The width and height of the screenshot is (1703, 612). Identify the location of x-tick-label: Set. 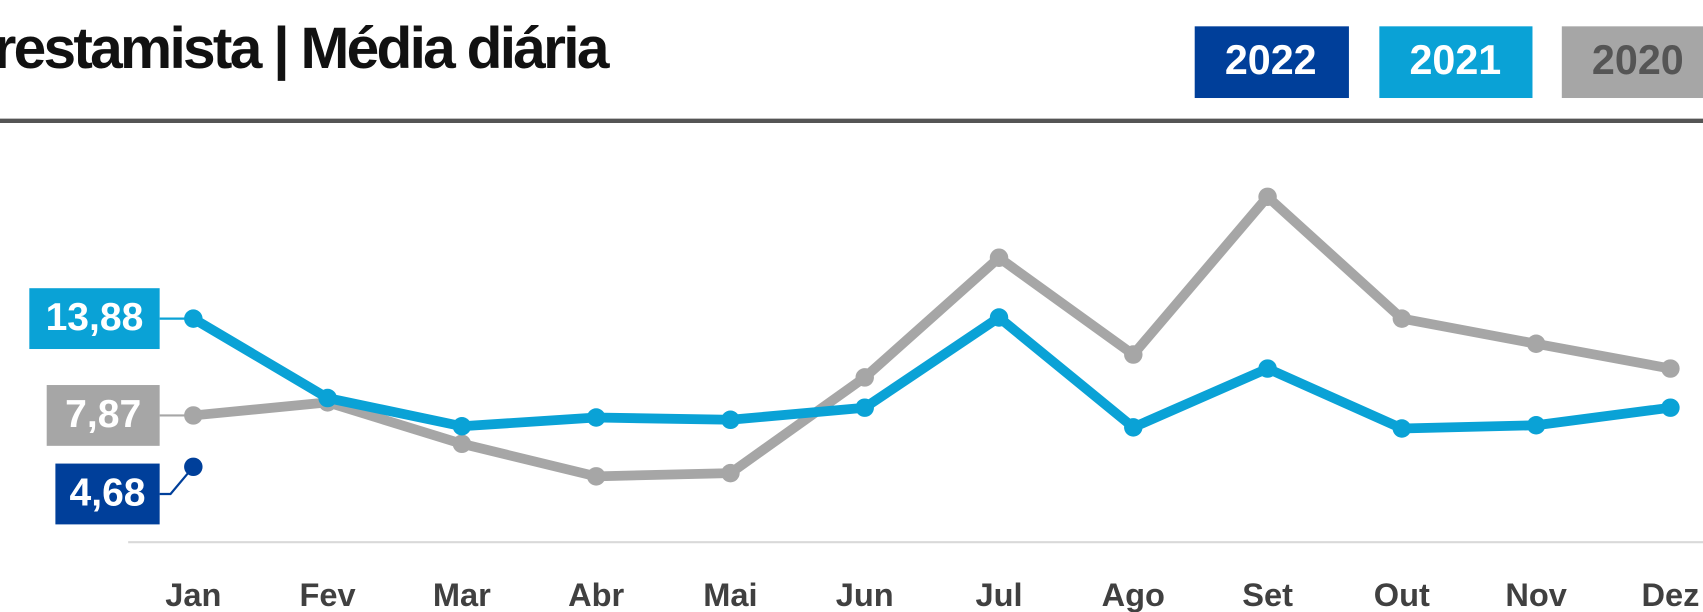
(1267, 594).